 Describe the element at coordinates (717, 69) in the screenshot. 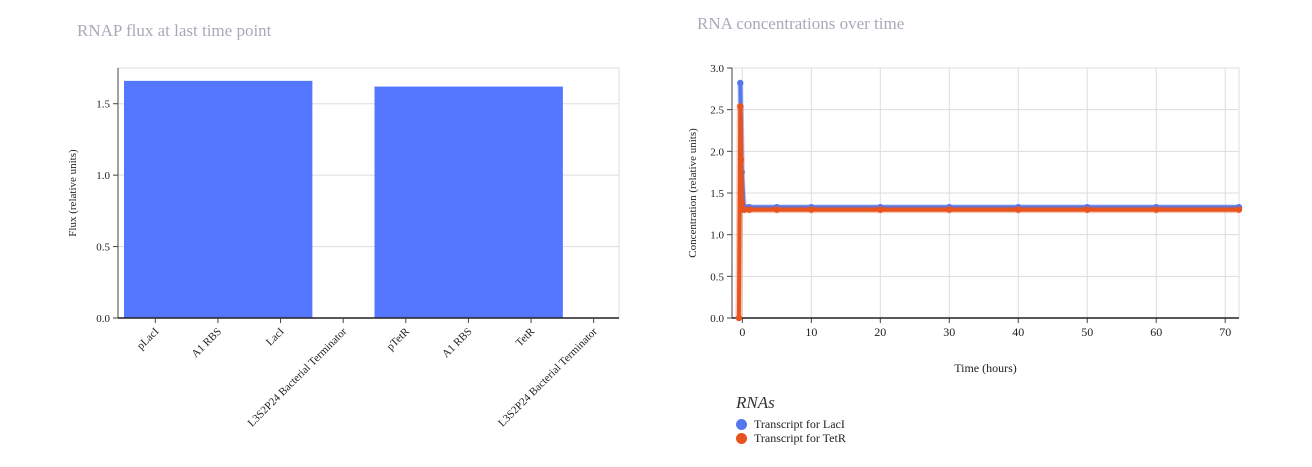

I see `y-tick-label: 3.0` at that location.